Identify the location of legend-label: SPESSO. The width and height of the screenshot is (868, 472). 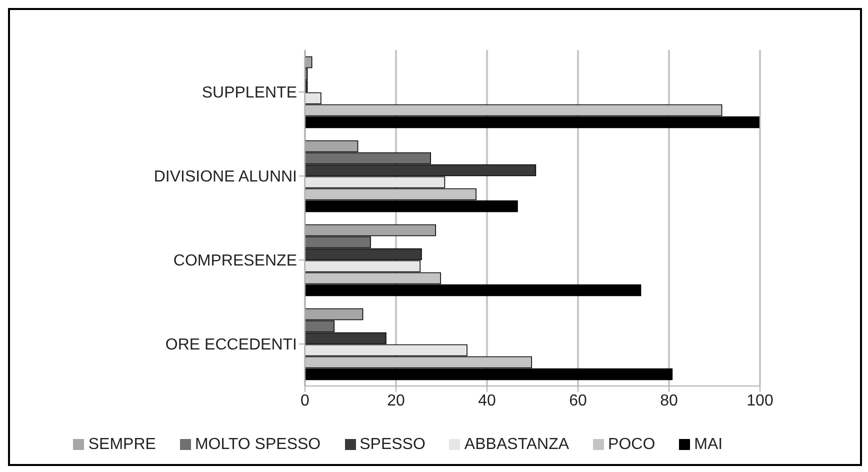
(393, 444).